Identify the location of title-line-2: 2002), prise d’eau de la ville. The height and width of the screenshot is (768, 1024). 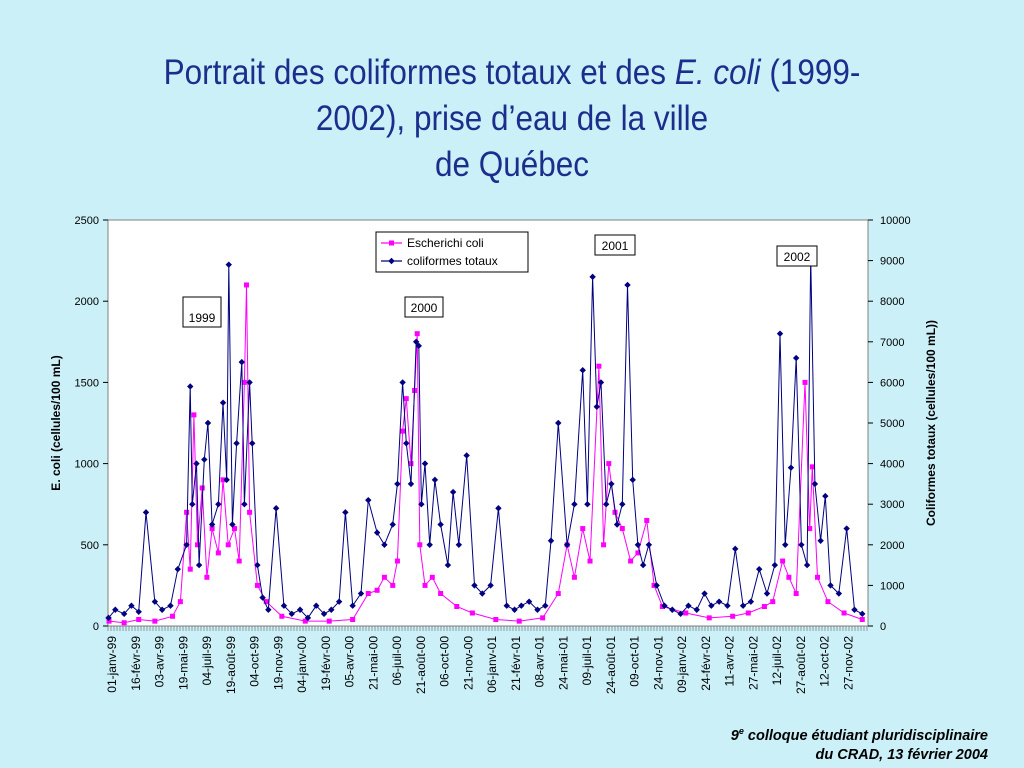
(512, 118).